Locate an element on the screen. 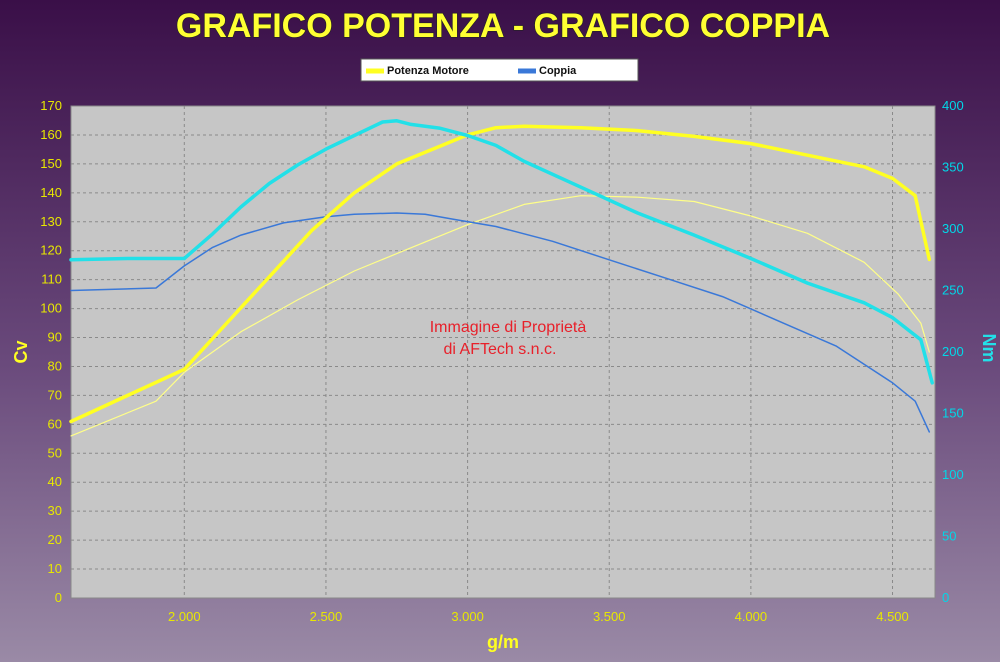 The height and width of the screenshot is (662, 1000). x-tick-label: 4.000 is located at coordinates (751, 616).